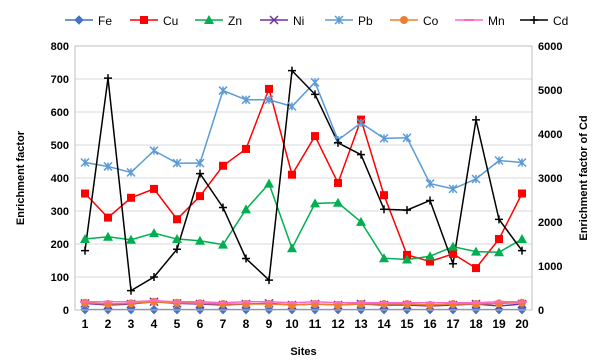  What do you see at coordinates (550, 135) in the screenshot?
I see `y-right-tick-label: 4000` at bounding box center [550, 135].